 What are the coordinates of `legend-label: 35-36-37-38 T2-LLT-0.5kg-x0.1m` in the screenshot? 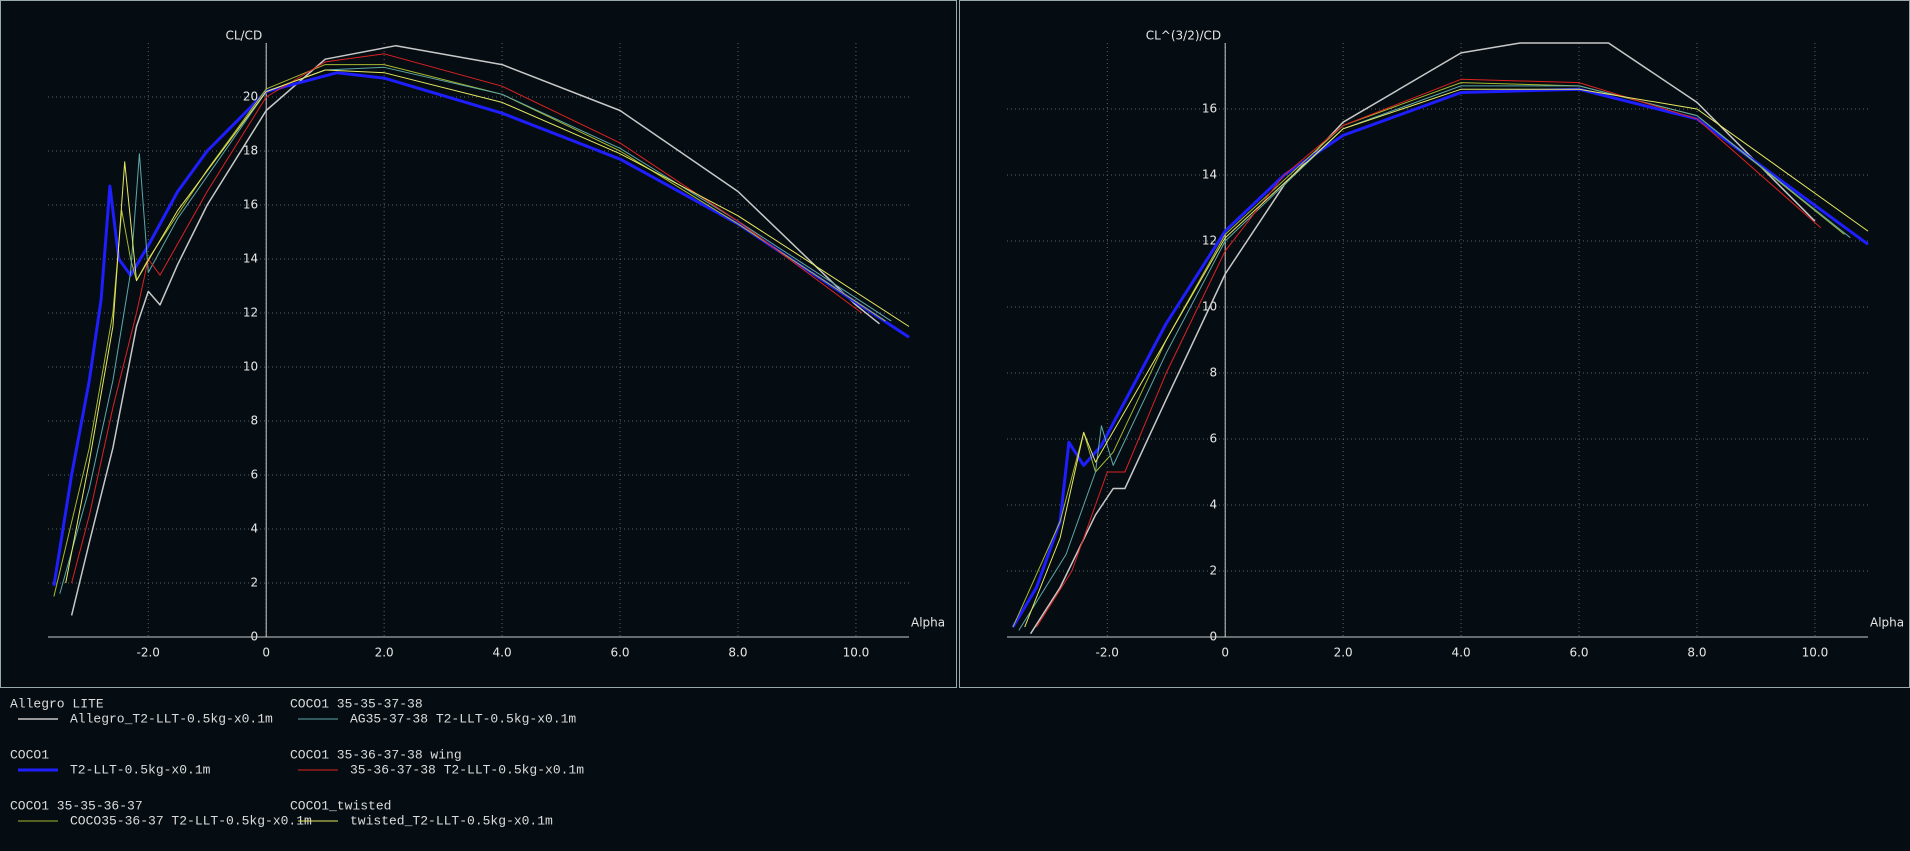 It's located at (467, 769).